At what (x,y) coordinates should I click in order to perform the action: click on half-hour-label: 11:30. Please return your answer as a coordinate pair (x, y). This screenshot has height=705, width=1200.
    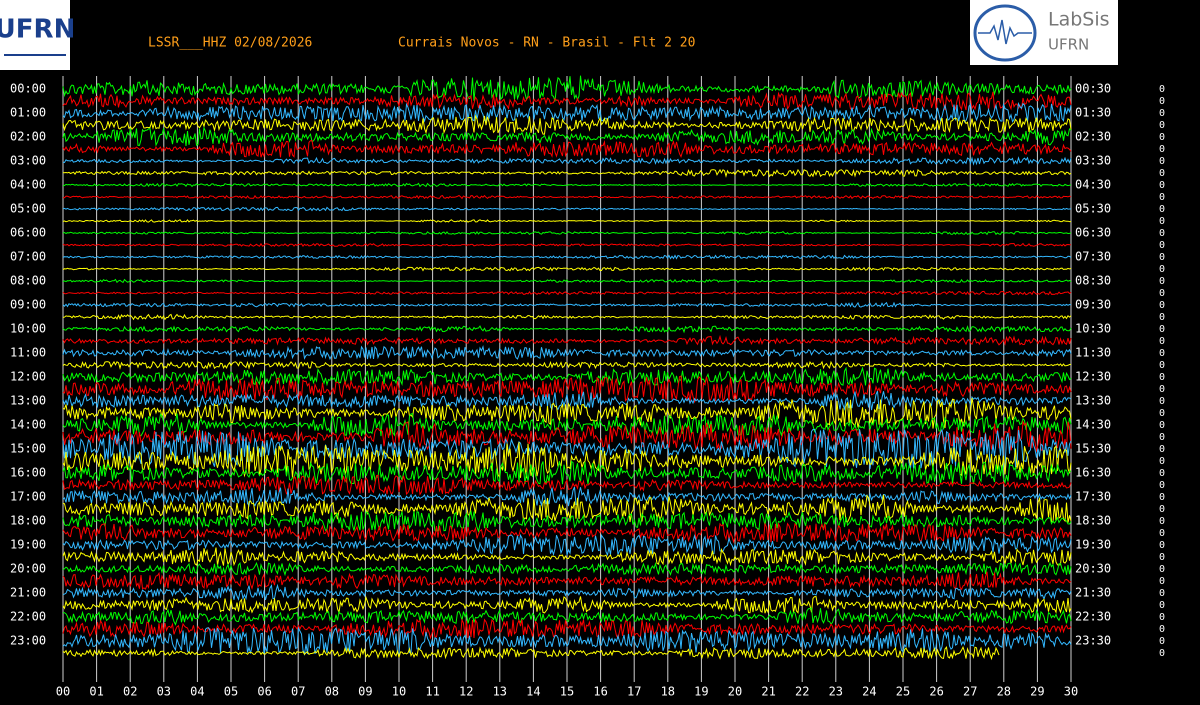
    Looking at the image, I should click on (1093, 353).